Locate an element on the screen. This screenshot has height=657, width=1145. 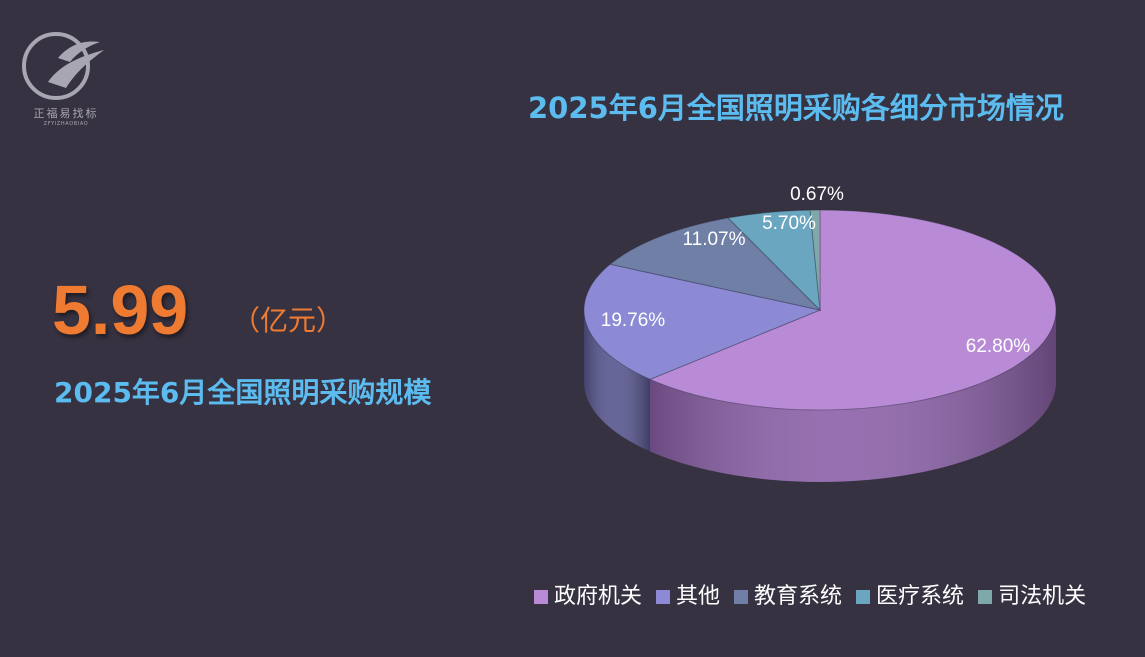
chart-title: 2025年6月全国照明采购各细分市场情况 is located at coordinates (796, 108).